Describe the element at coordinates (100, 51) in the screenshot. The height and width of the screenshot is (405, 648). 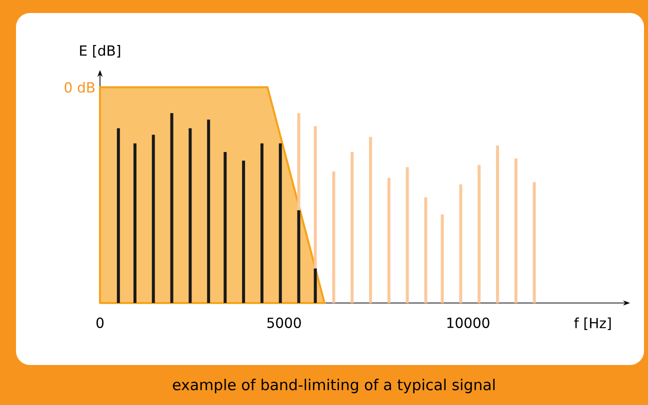
I see `y-axis-title: E [dB]` at that location.